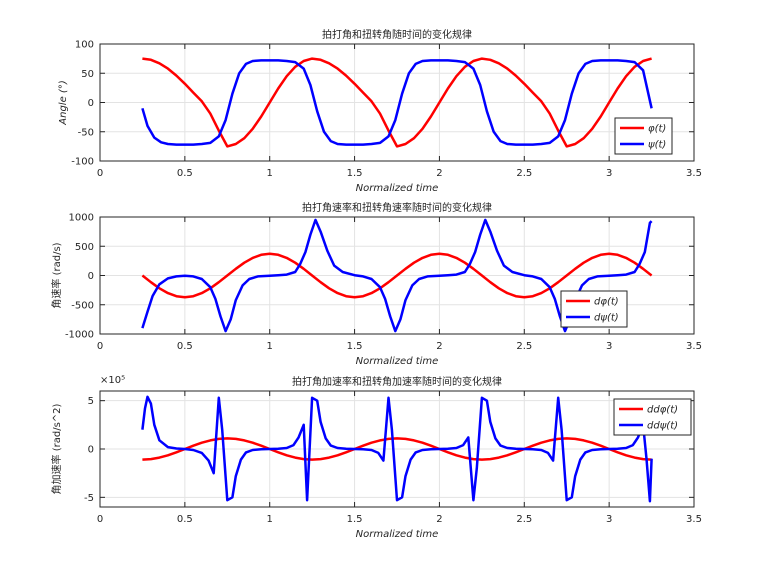 The width and height of the screenshot is (767, 580). What do you see at coordinates (56, 275) in the screenshot?
I see `y-axis-label: 角速率 (rad/s)` at bounding box center [56, 275].